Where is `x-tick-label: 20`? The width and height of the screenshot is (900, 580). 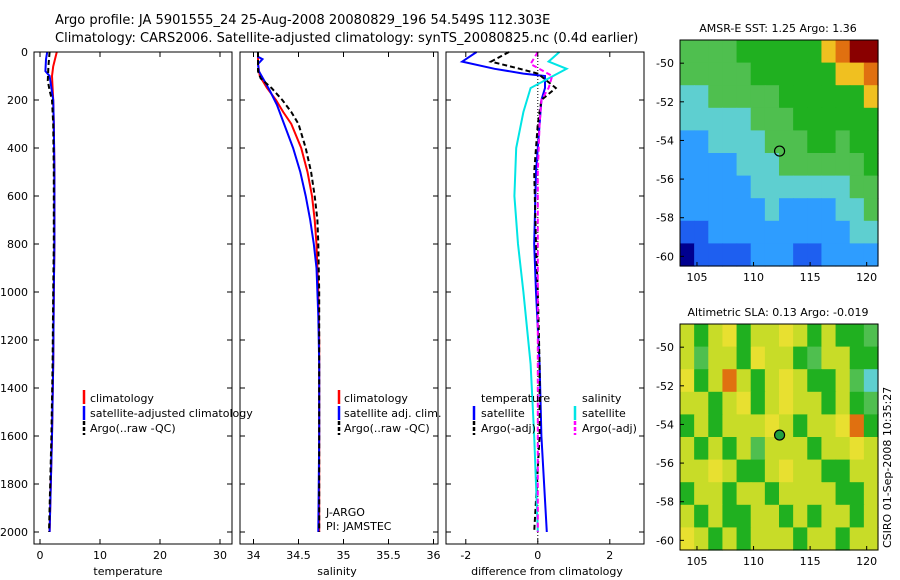
x-tick-label: 20 is located at coordinates (160, 555).